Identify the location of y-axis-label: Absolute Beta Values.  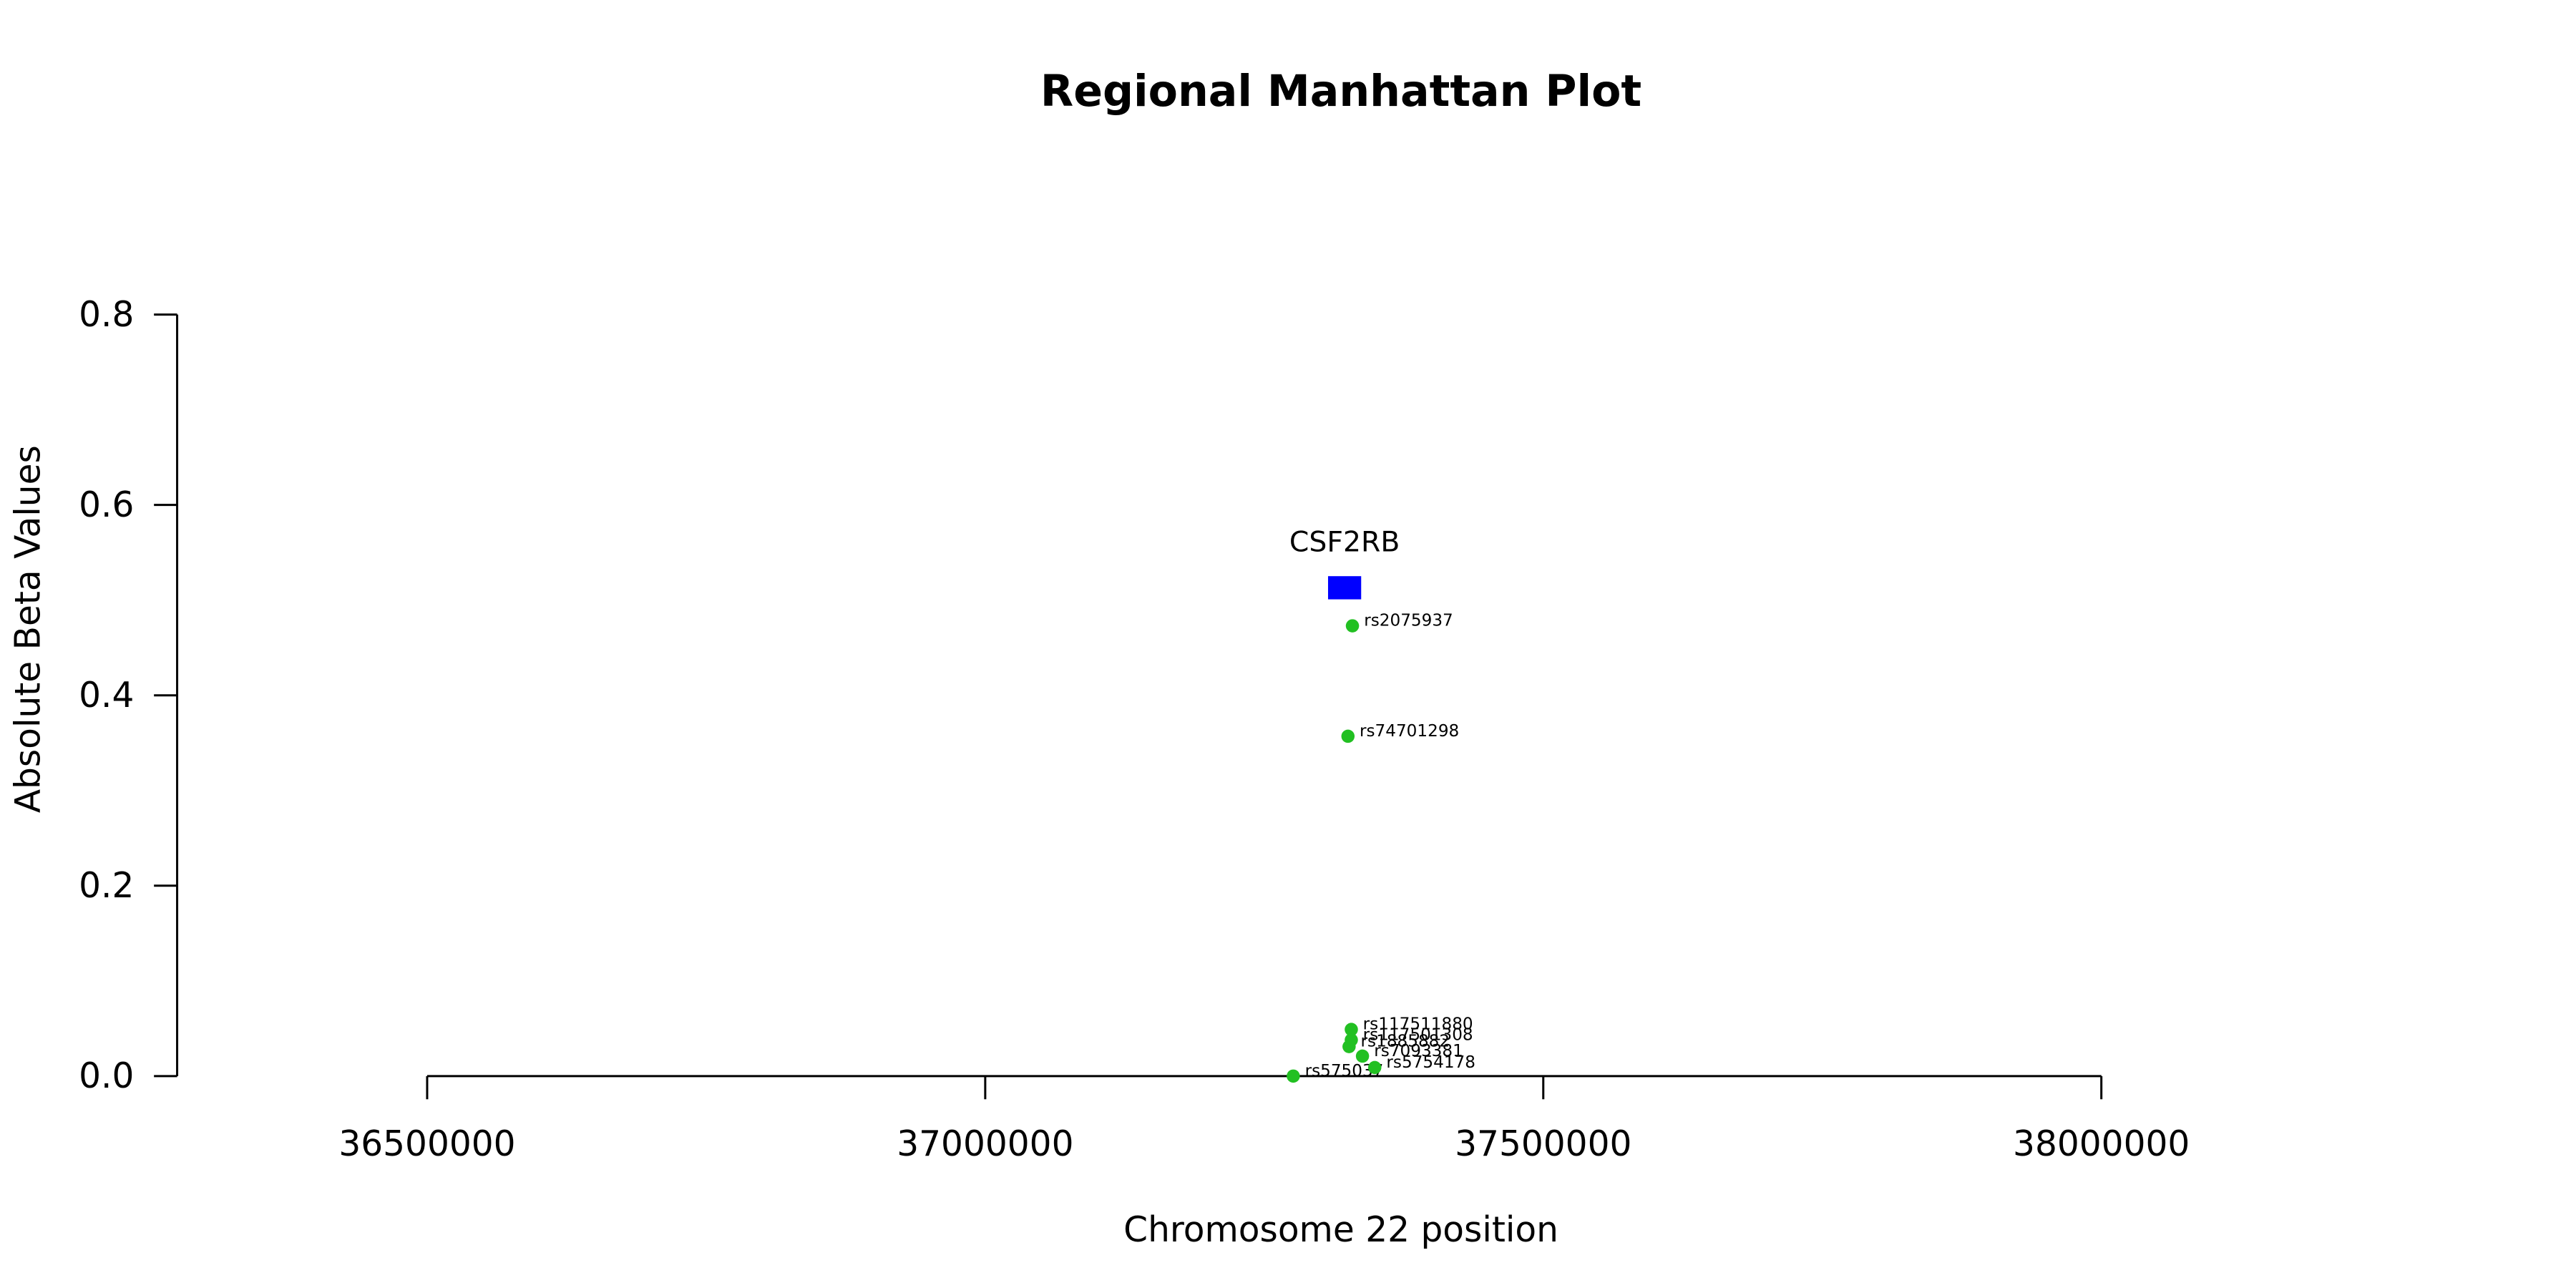
(29, 629).